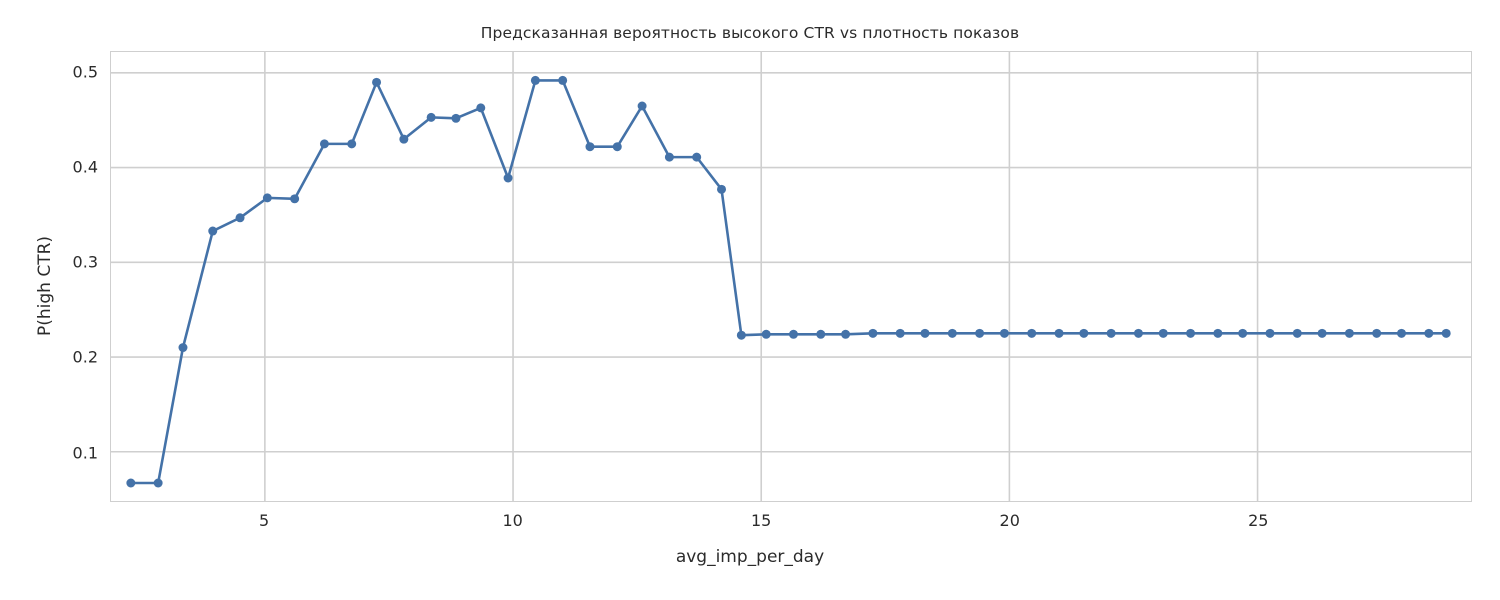  Describe the element at coordinates (45, 286) in the screenshot. I see `y-axis-label: P(high CTR)` at that location.